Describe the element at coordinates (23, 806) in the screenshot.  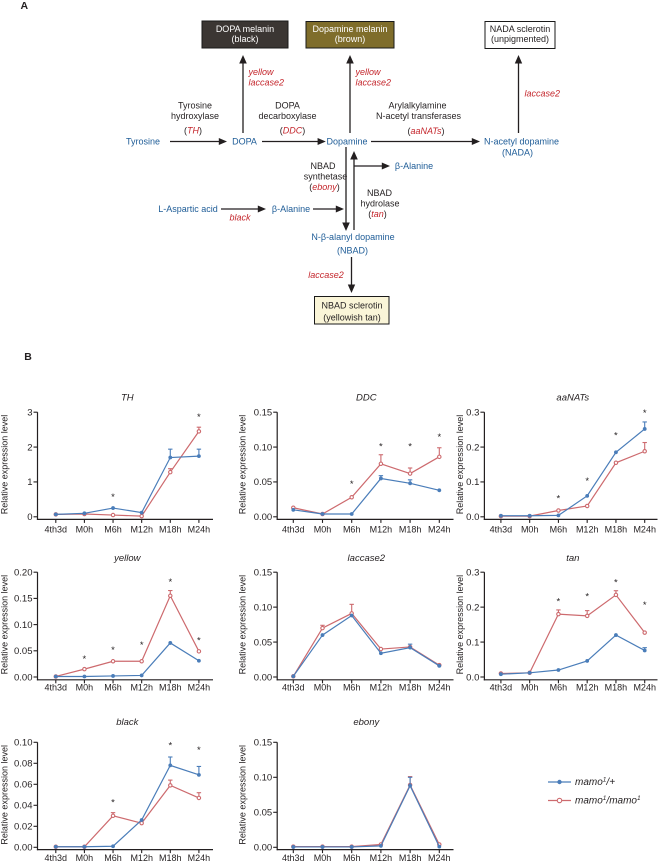
I see `svg-text: 0.04` at that location.